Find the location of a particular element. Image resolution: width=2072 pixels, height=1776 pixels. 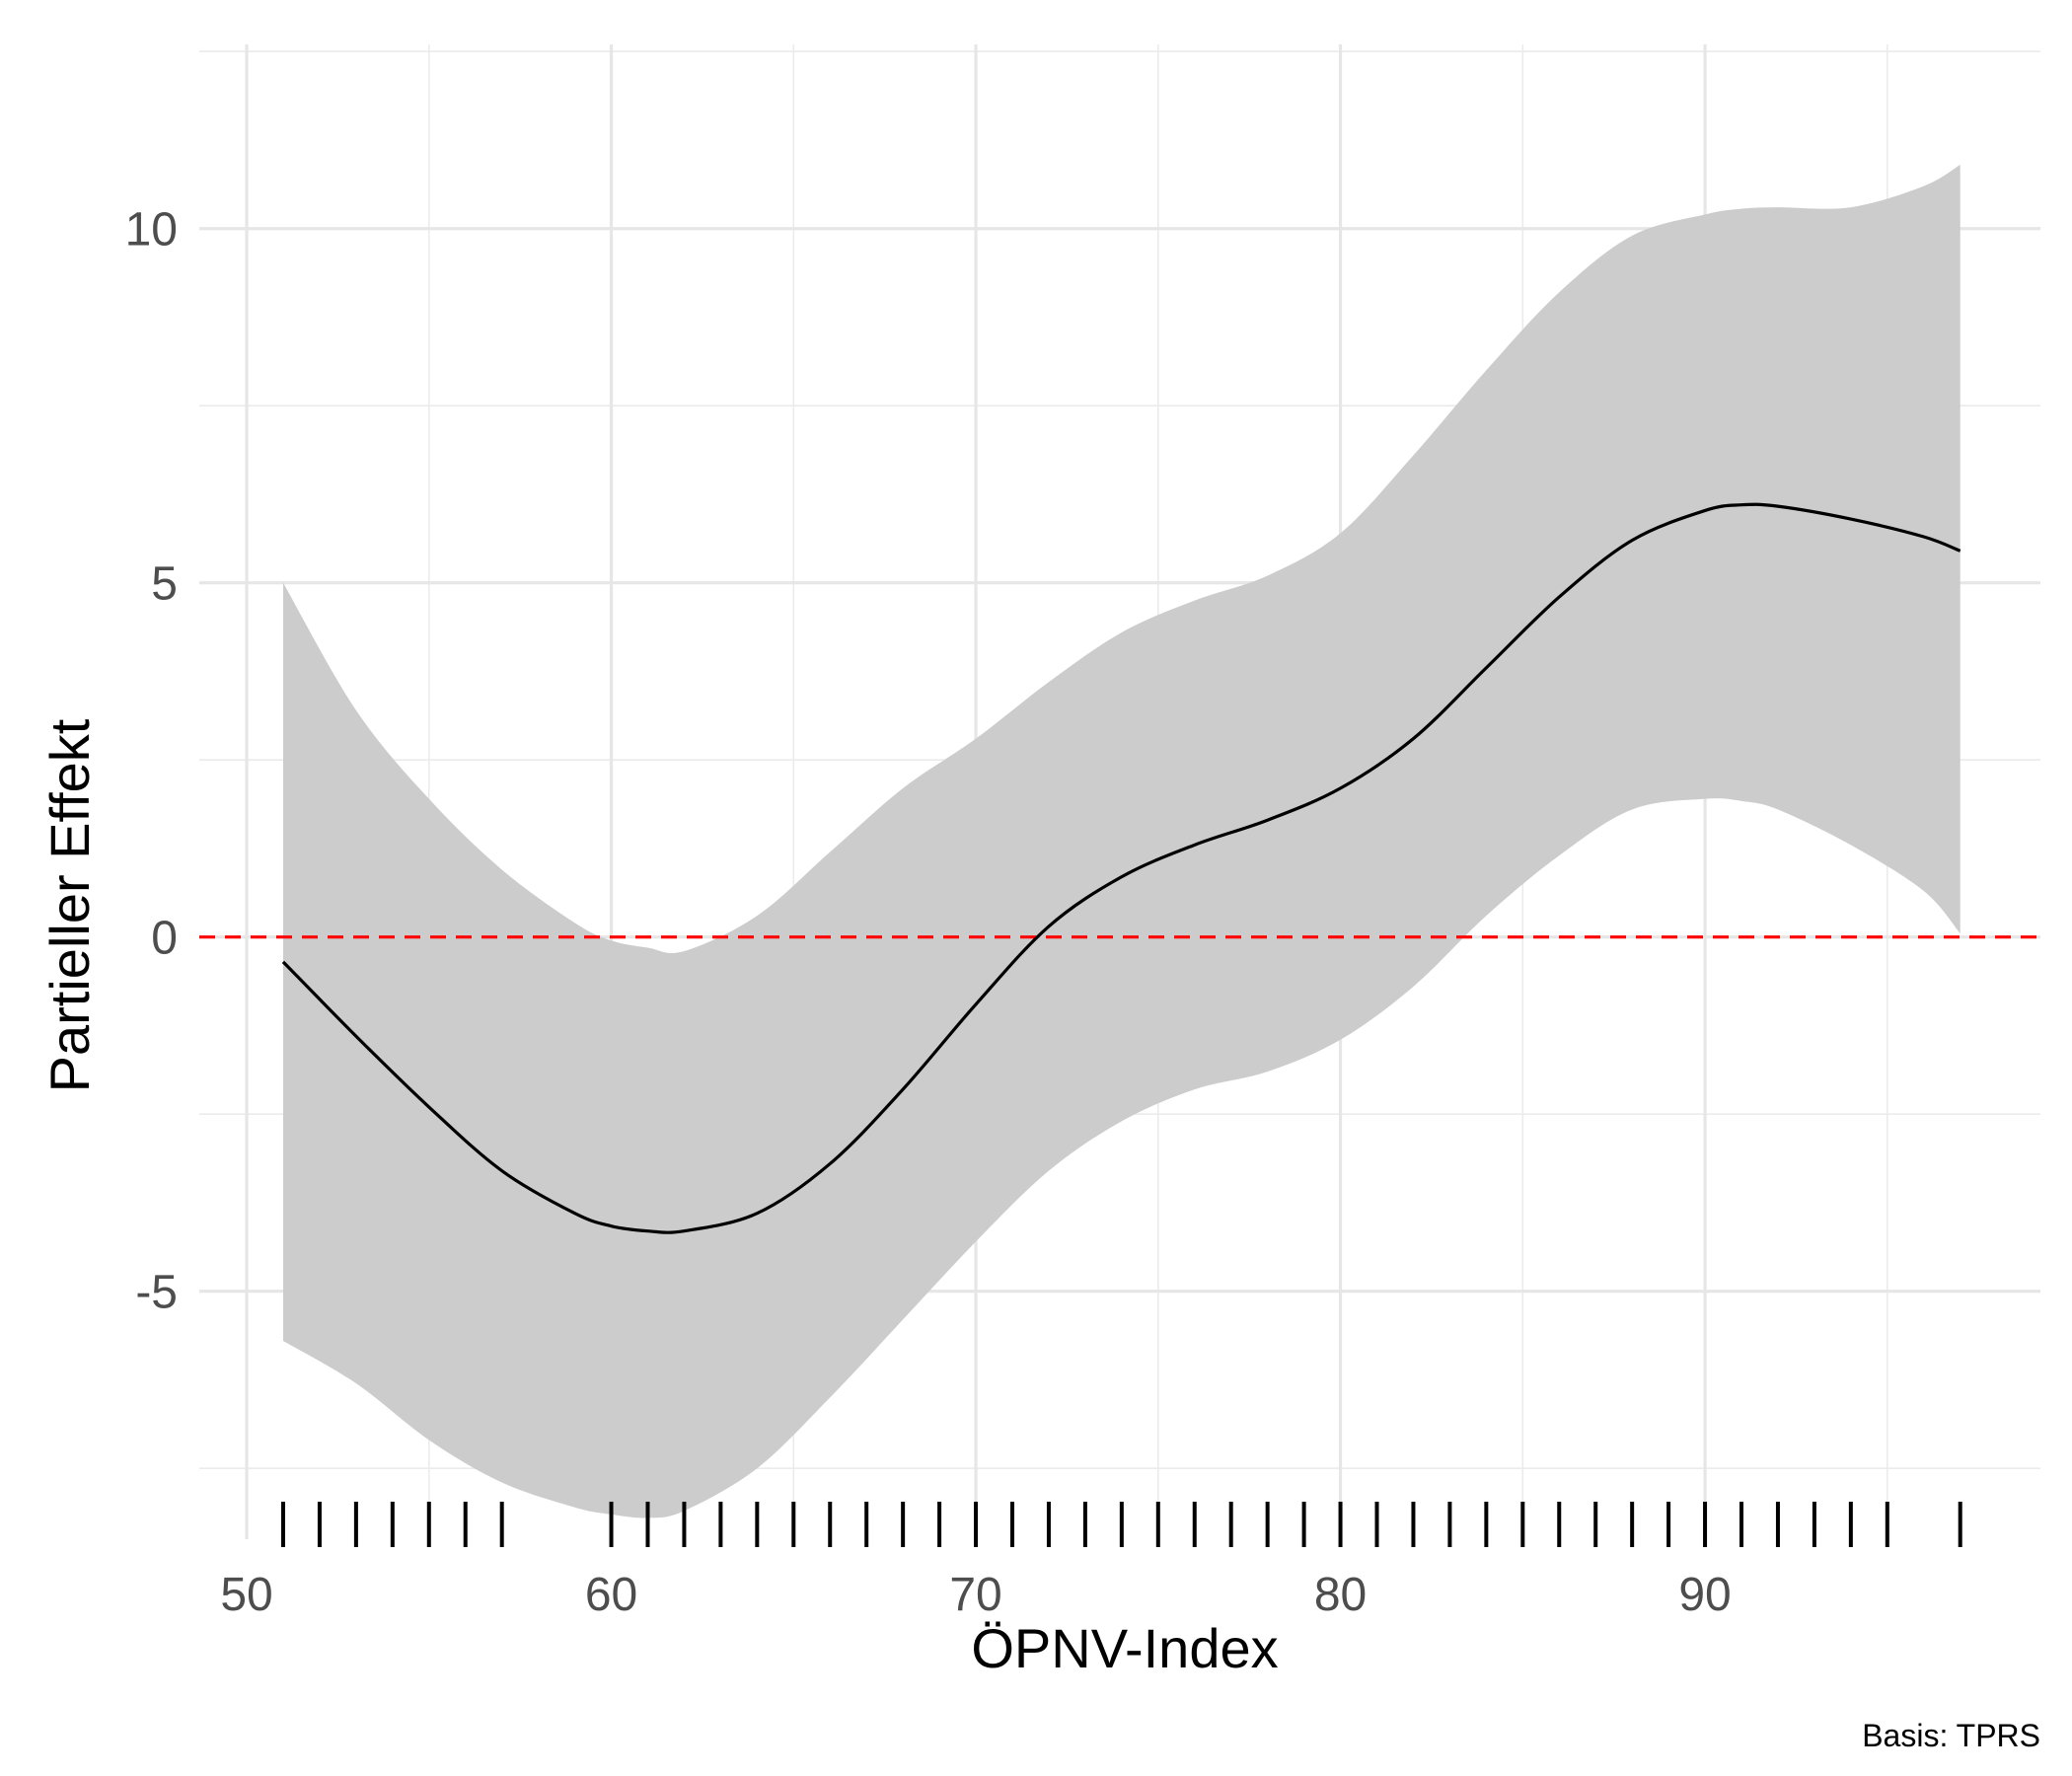

caption: Basis: TPRS is located at coordinates (1951, 1736).